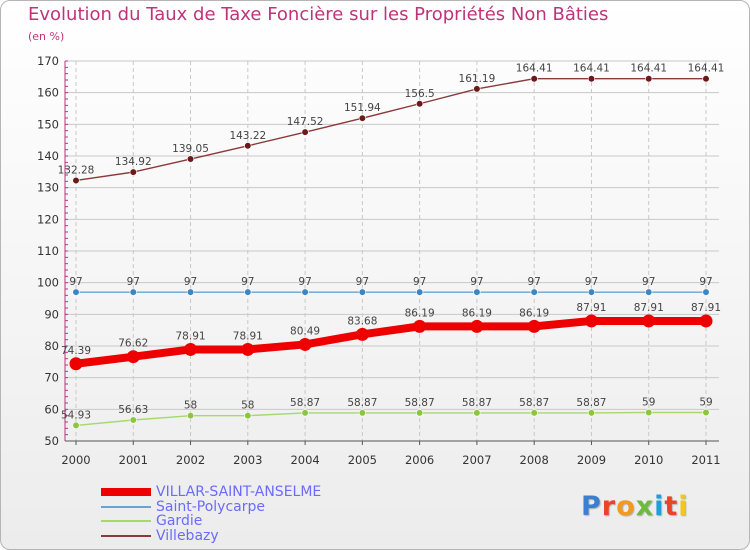 The width and height of the screenshot is (750, 550). I want to click on proxiti-logo: Proxiti, so click(635, 506).